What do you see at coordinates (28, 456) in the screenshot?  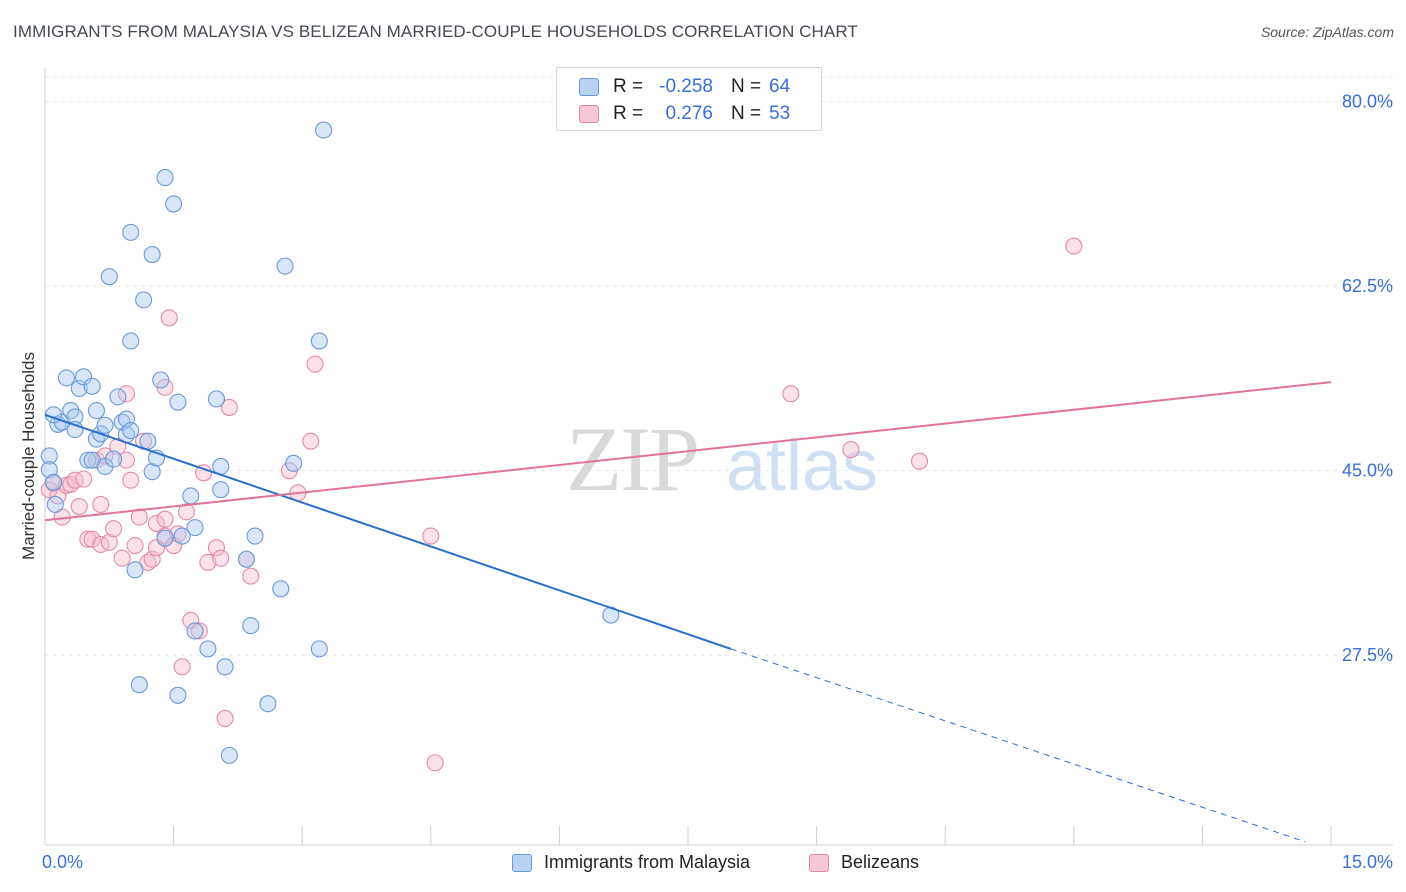 I see `y-axis-label: Married-couple Households` at bounding box center [28, 456].